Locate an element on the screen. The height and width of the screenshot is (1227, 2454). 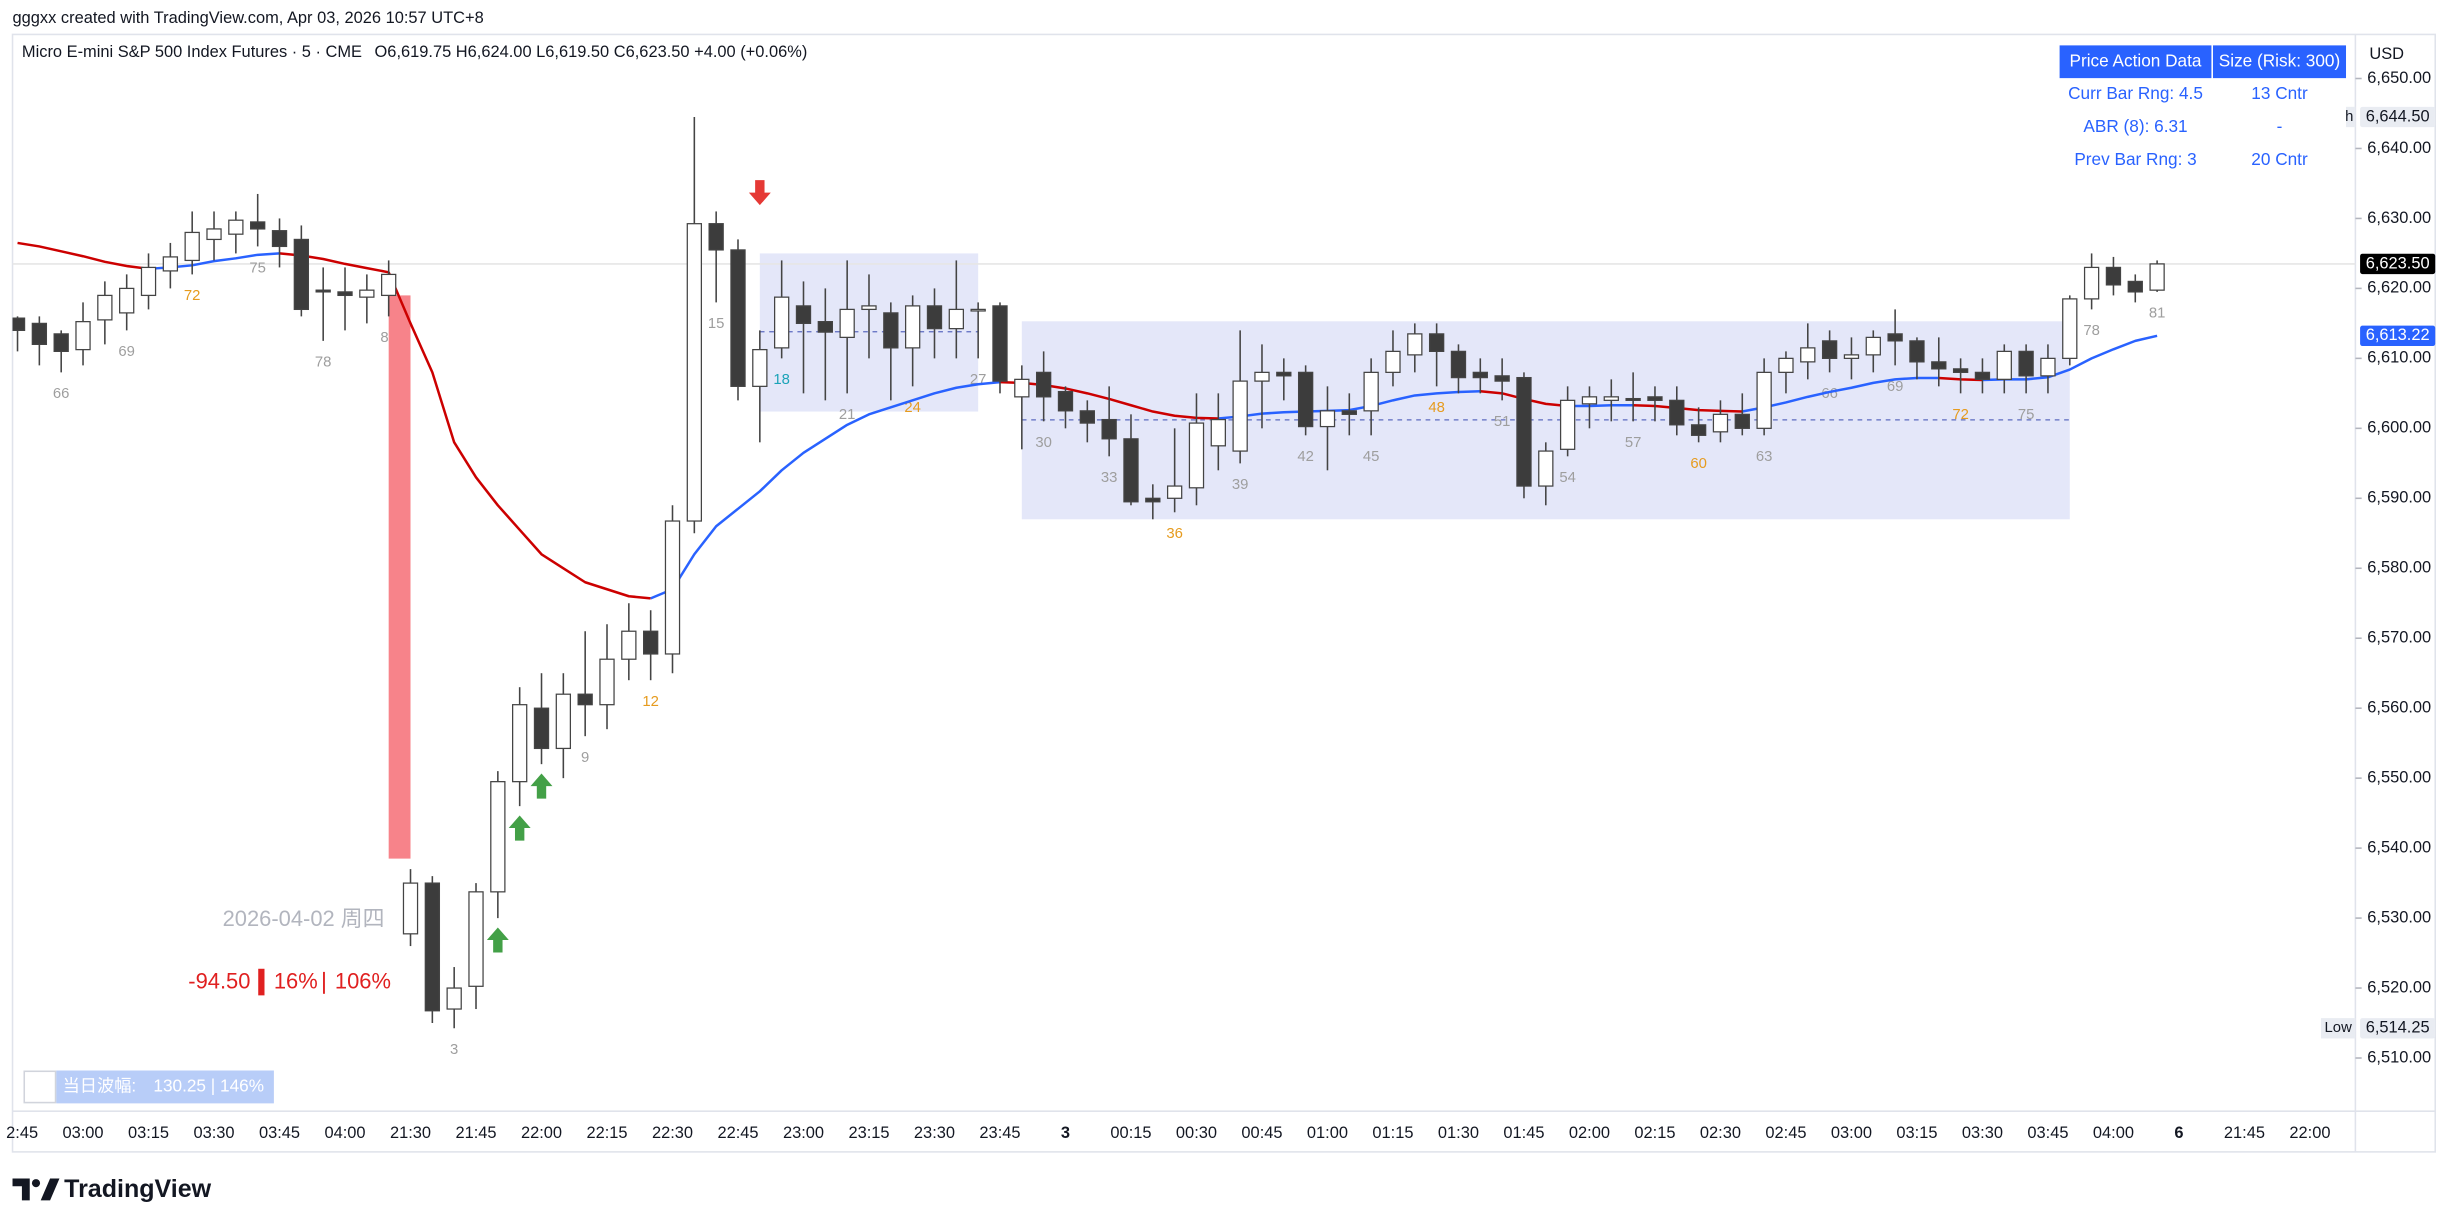
bar-count: 69 is located at coordinates (1895, 387).